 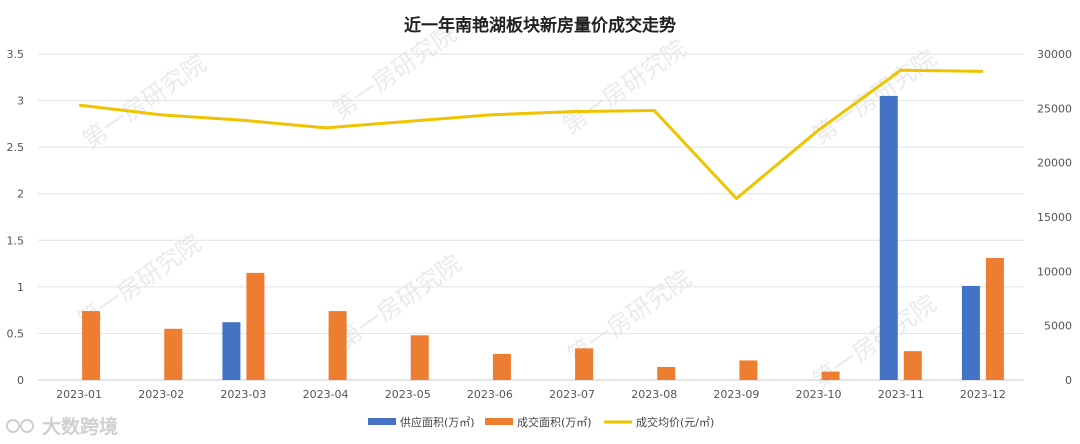 I want to click on left-tick-label: 2.5, so click(x=16, y=147).